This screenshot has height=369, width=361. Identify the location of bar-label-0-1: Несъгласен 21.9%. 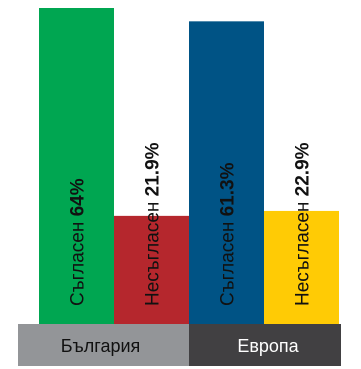
(153, 224).